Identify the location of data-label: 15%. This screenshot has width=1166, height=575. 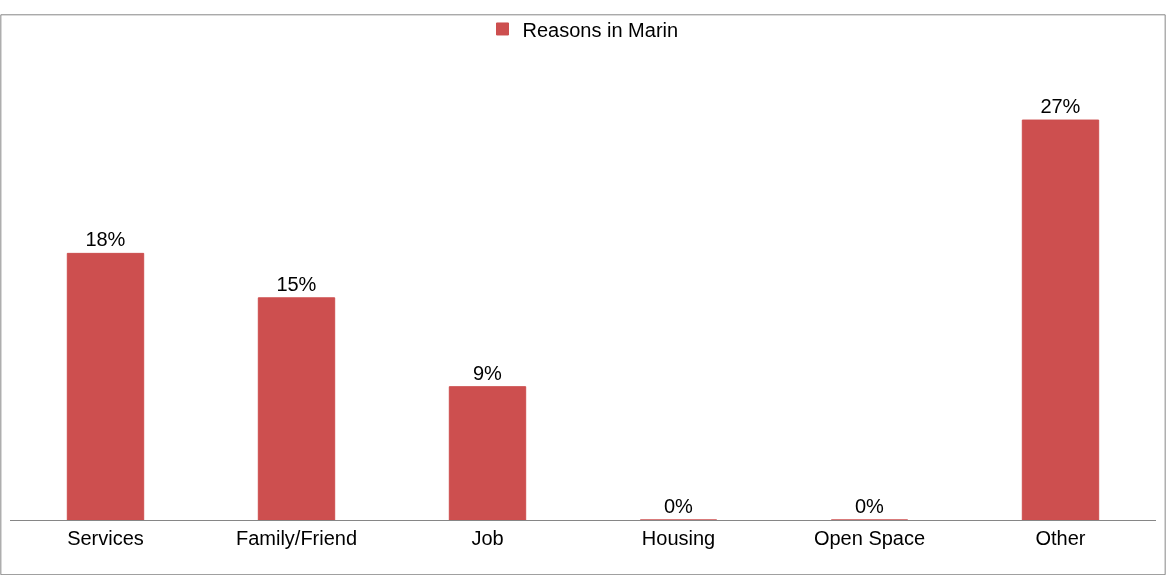
(296, 283).